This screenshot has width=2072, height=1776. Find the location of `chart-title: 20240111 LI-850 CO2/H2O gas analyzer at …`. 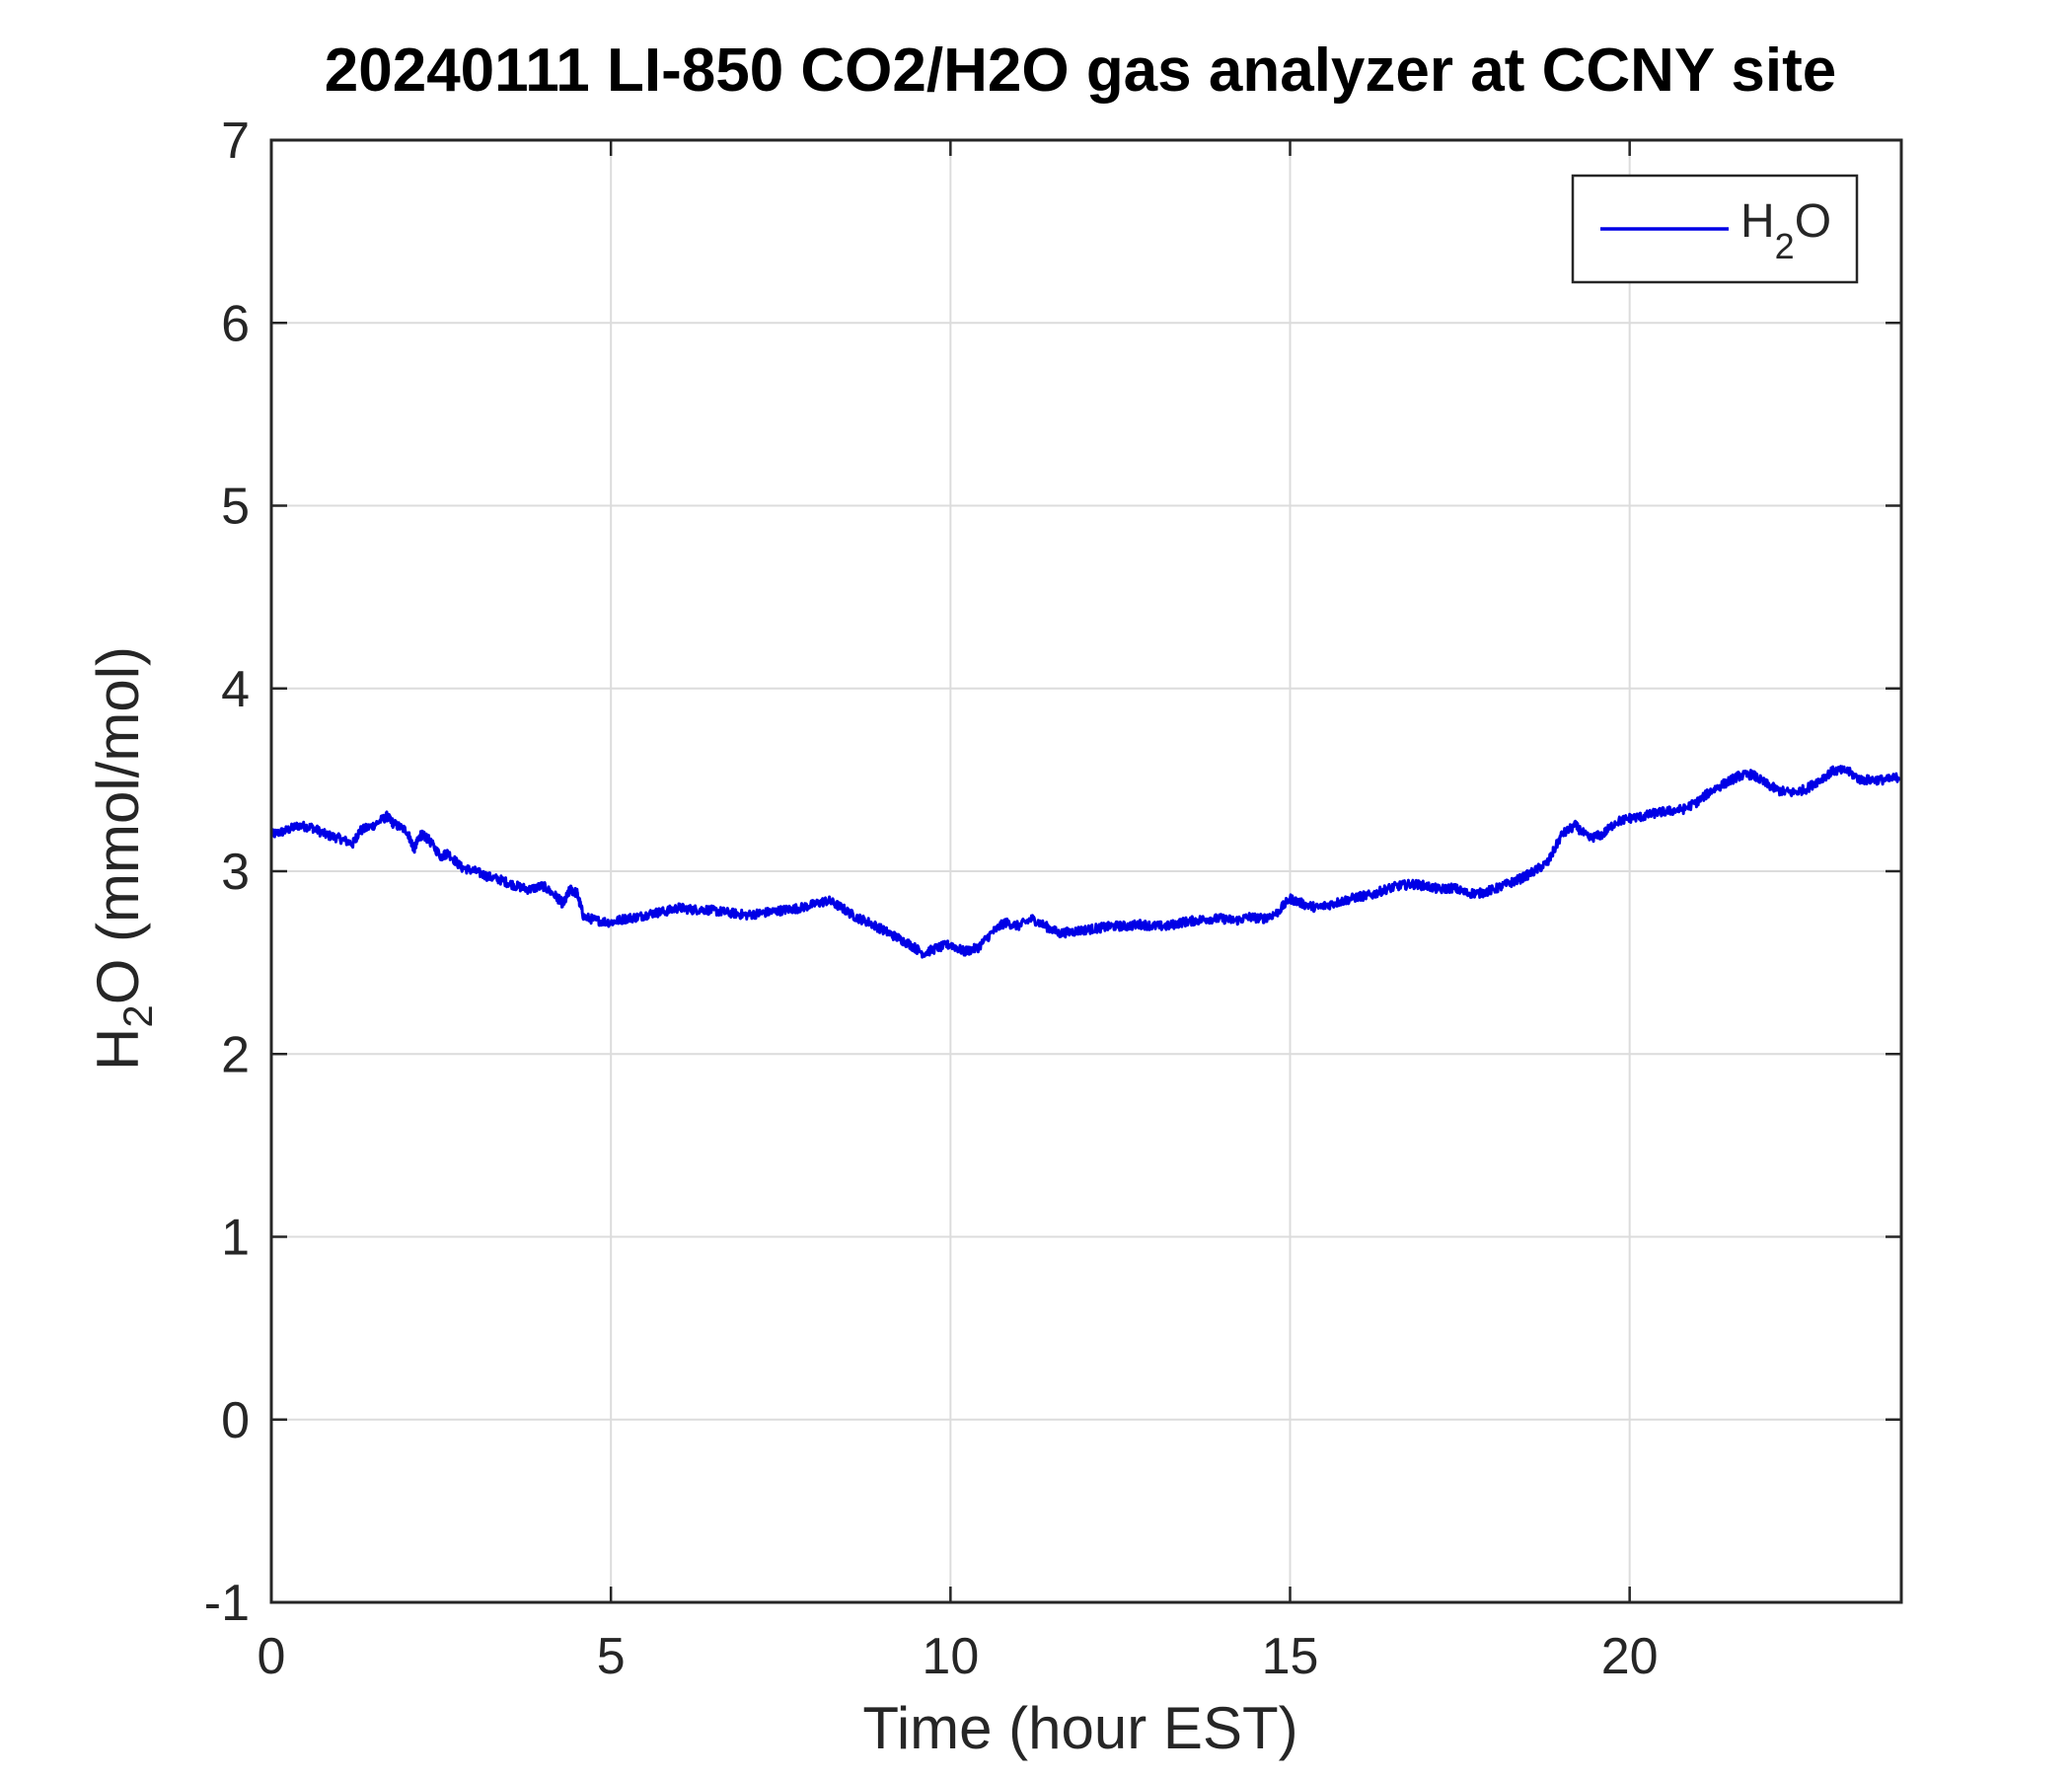

chart-title: 20240111 LI-850 CO2/H2O gas analyzer at … is located at coordinates (1081, 71).